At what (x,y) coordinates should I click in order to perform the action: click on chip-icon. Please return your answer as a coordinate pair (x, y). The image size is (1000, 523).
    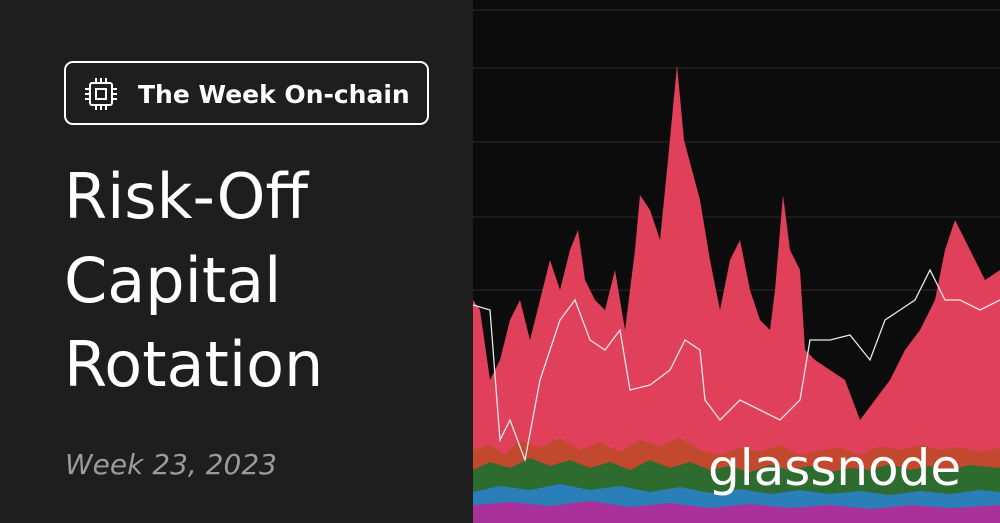
    Looking at the image, I should click on (101, 94).